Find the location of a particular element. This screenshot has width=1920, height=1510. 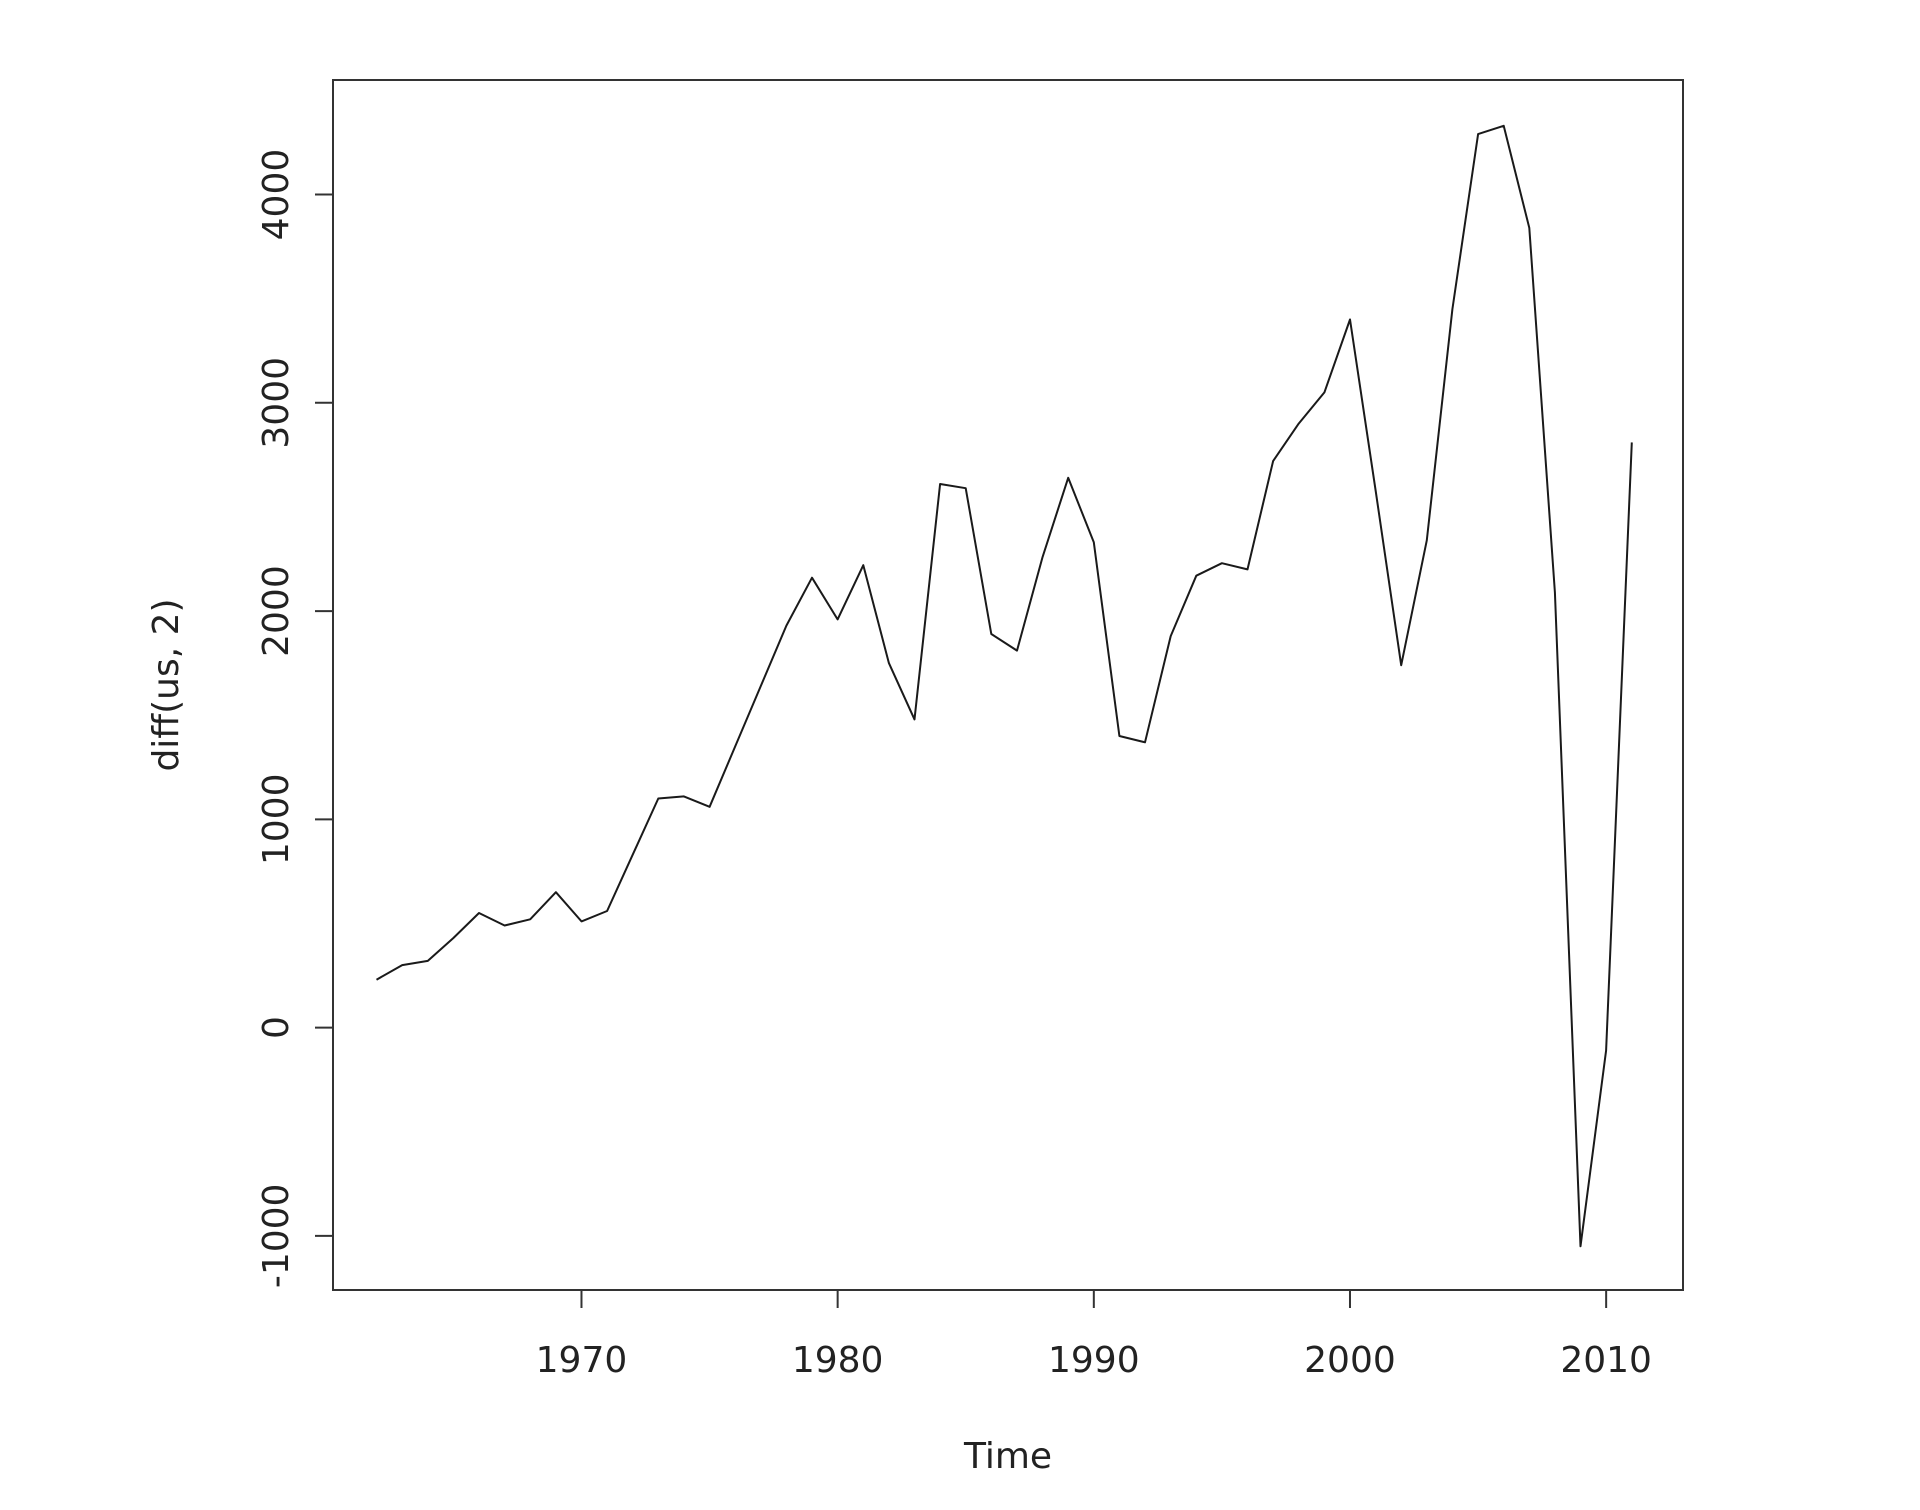

x-tick-label: 1990 is located at coordinates (1094, 1360).